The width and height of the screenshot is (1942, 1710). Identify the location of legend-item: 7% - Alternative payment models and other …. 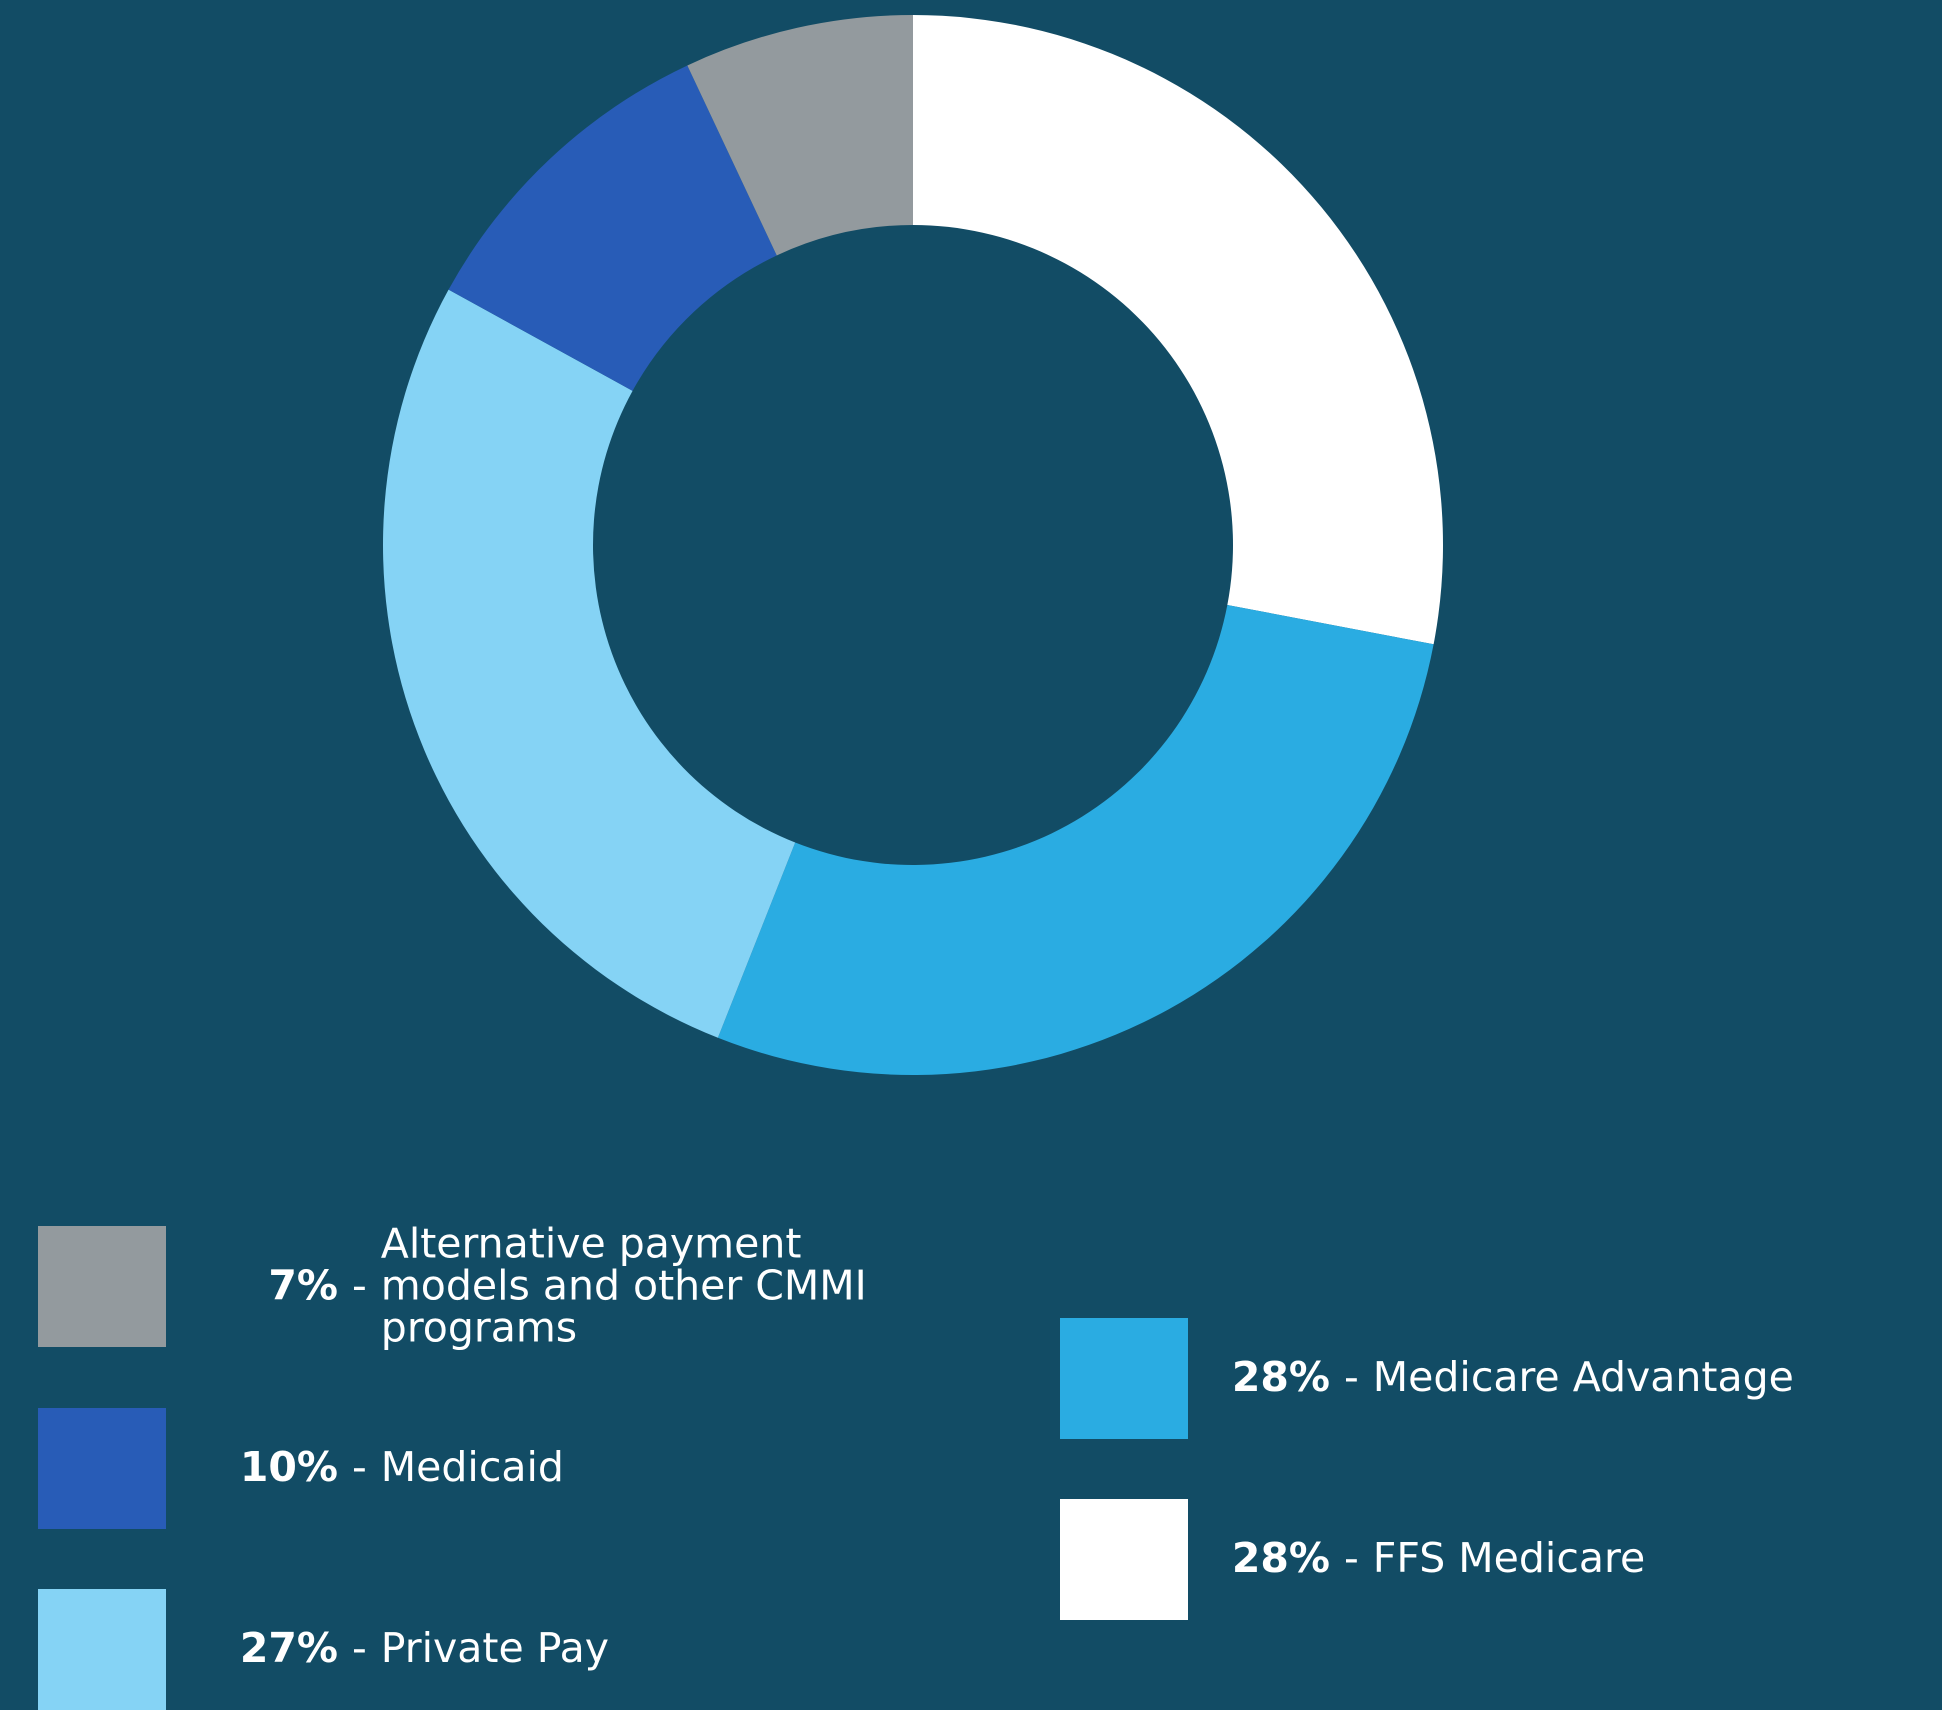
(559, 1285).